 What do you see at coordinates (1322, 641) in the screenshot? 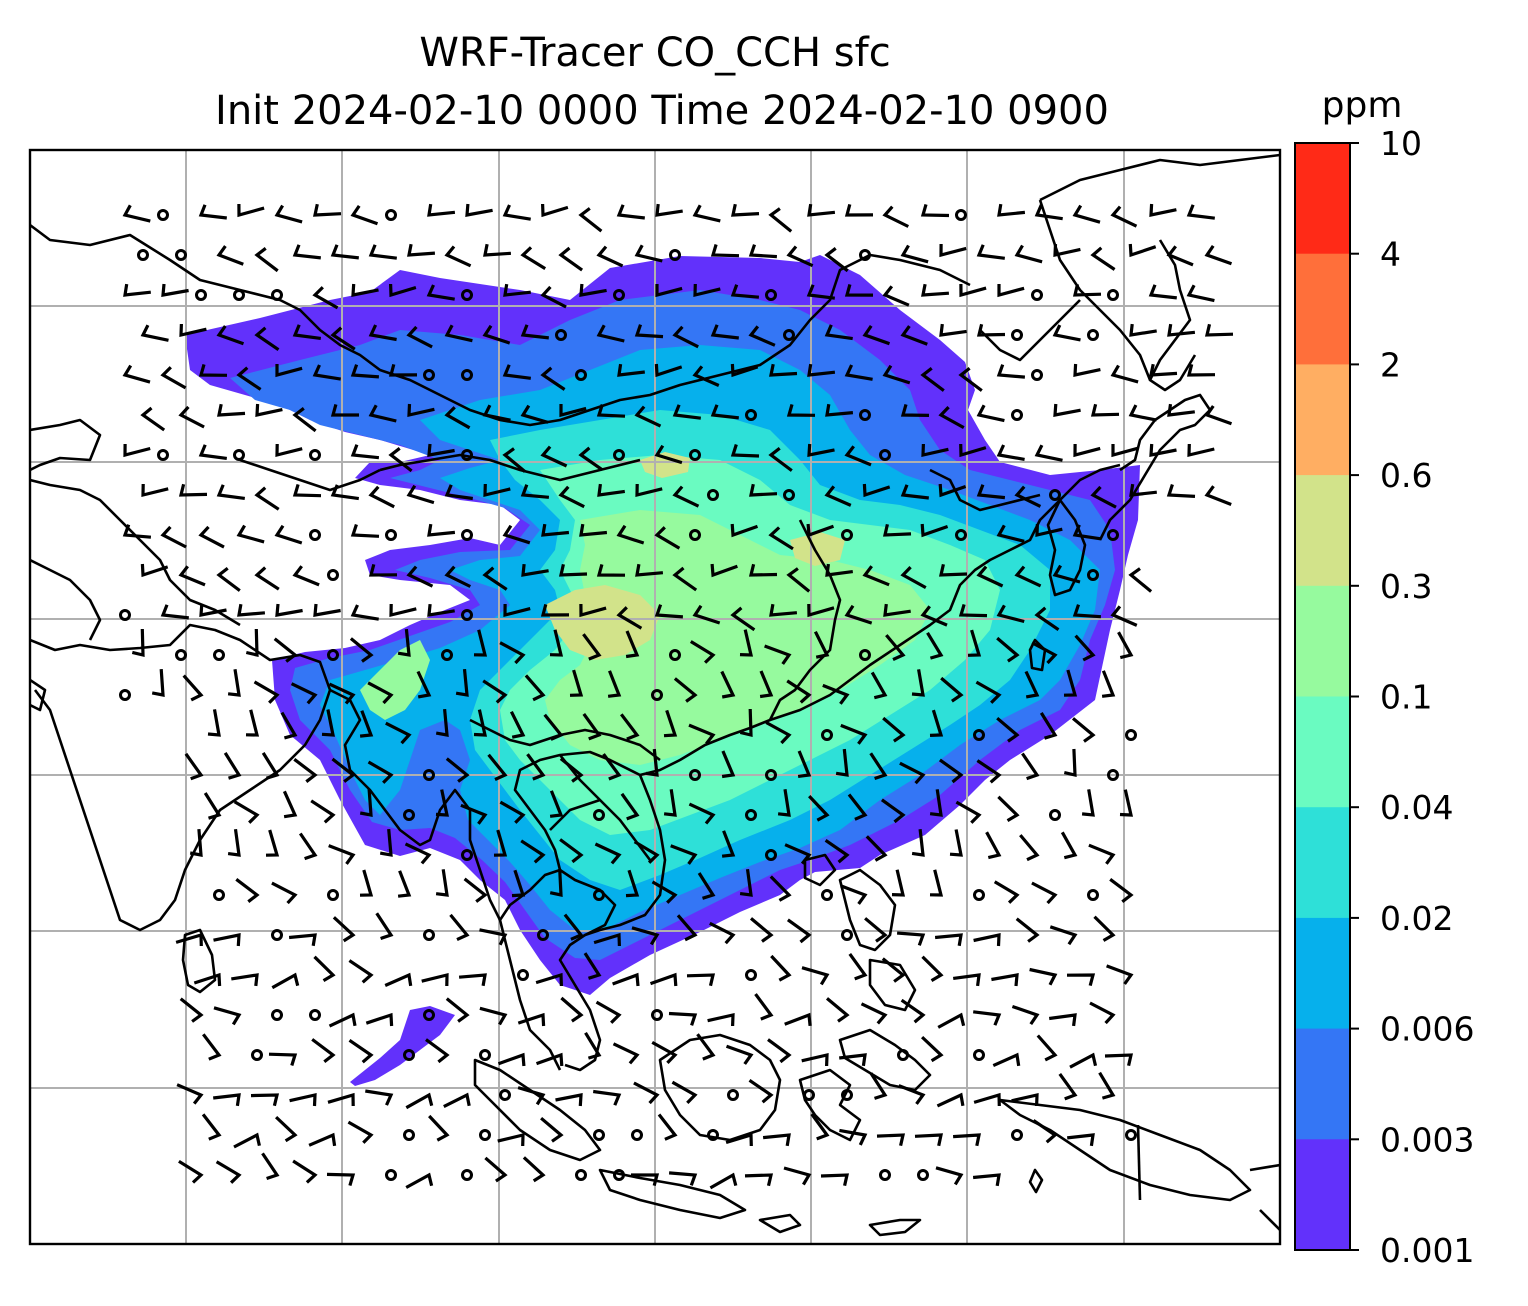
I see `colorbar-block` at bounding box center [1322, 641].